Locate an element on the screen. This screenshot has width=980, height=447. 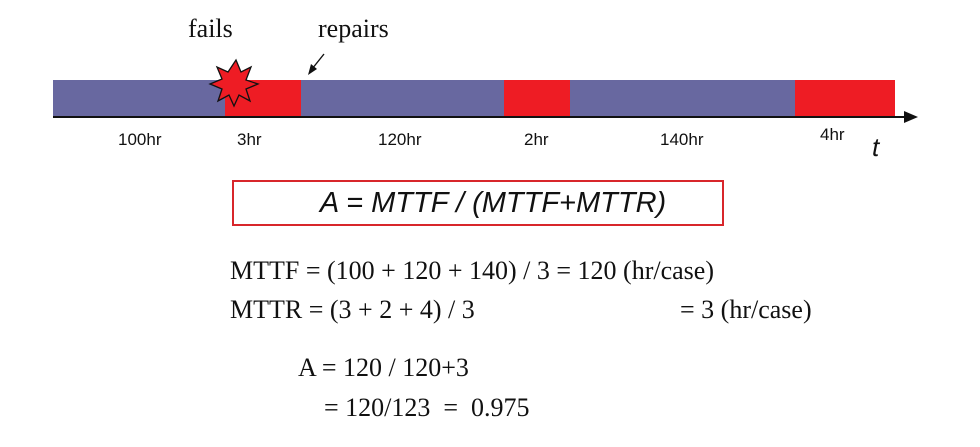
availability-formula-box: A = MTTF / (MTTF+MTTR) is located at coordinates (478, 203).